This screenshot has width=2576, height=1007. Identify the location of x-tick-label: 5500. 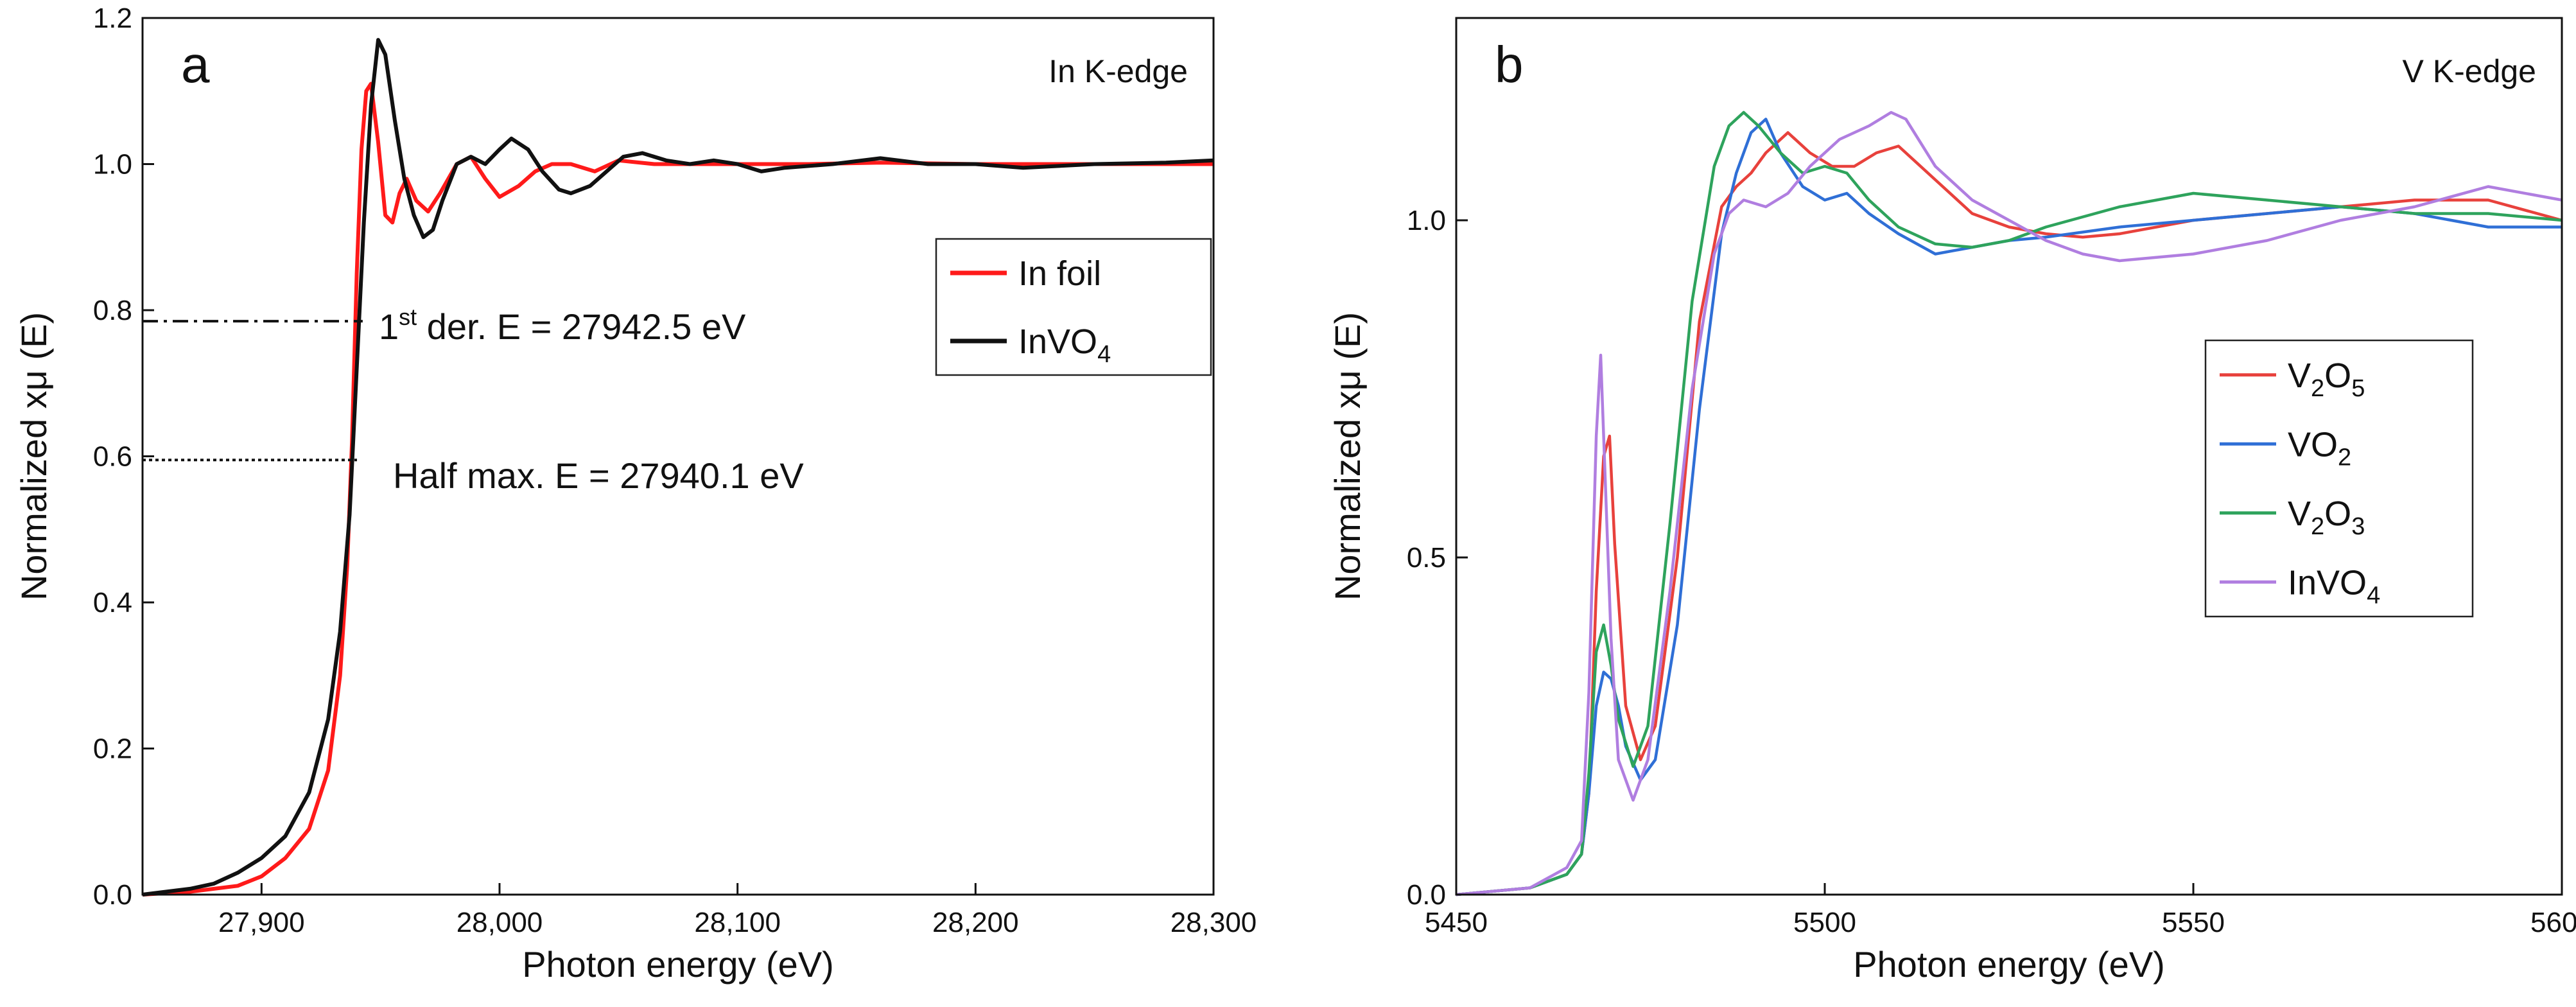
(1824, 922).